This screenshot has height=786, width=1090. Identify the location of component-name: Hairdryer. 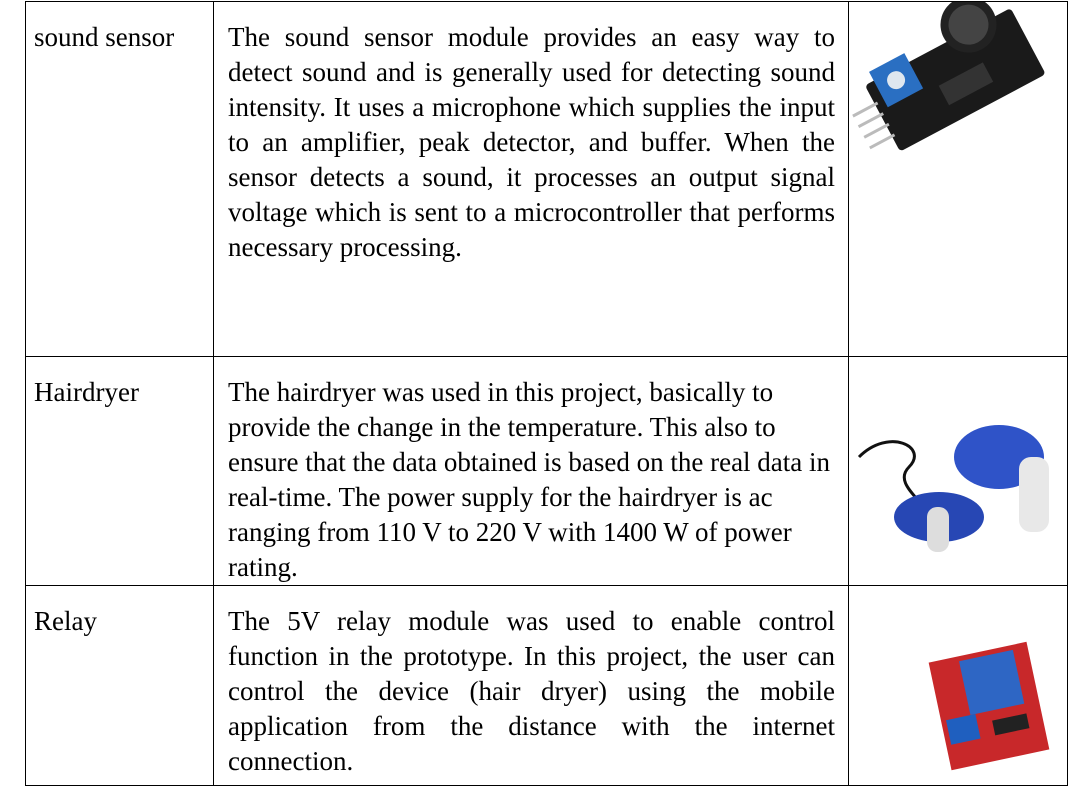
(119, 471).